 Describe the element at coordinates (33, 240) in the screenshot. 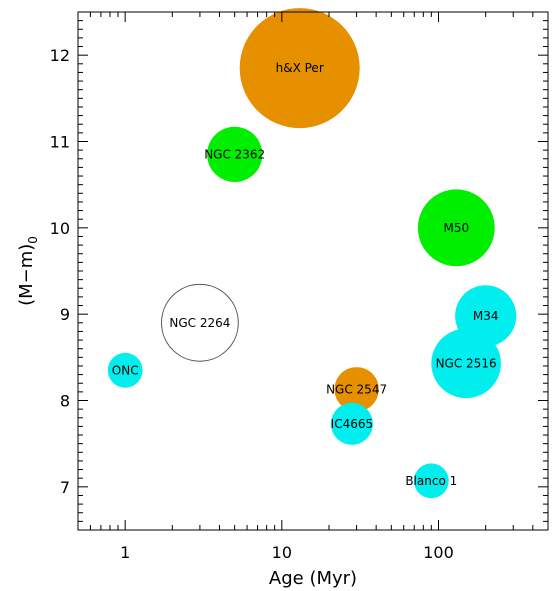

I see `y-axis-label-subscript: 0` at that location.